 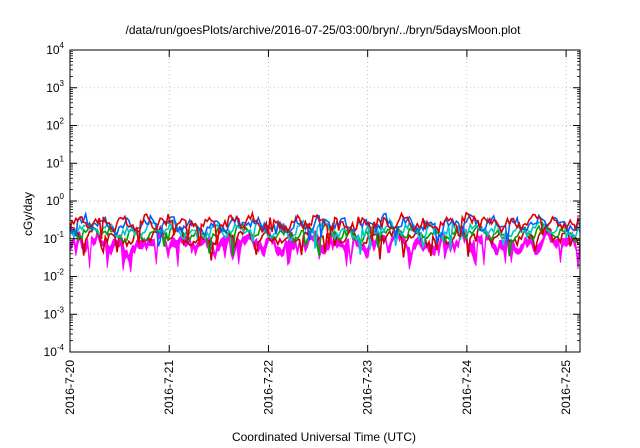 What do you see at coordinates (368, 387) in the screenshot?
I see `x-tick-label: 2016-7-23` at bounding box center [368, 387].